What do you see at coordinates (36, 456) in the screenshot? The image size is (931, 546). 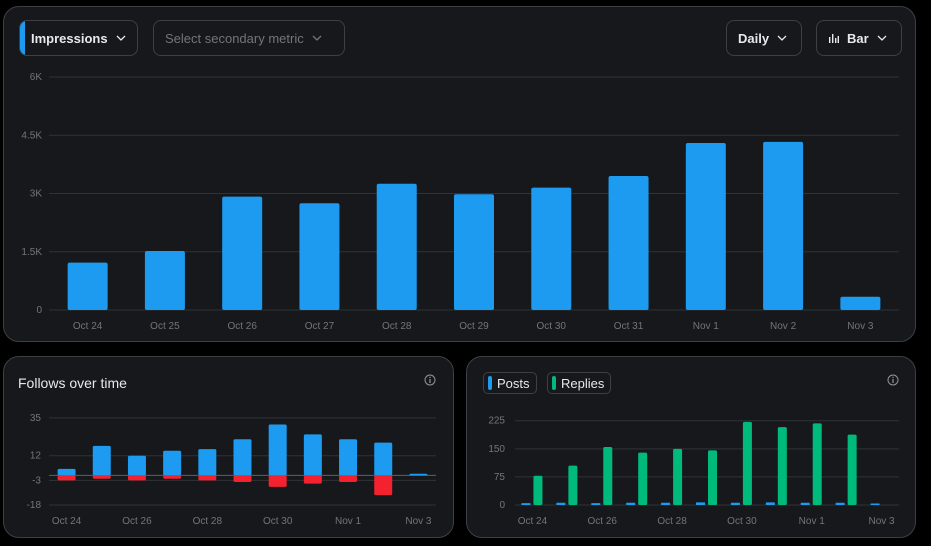 I see `y-tick-label: 12` at bounding box center [36, 456].